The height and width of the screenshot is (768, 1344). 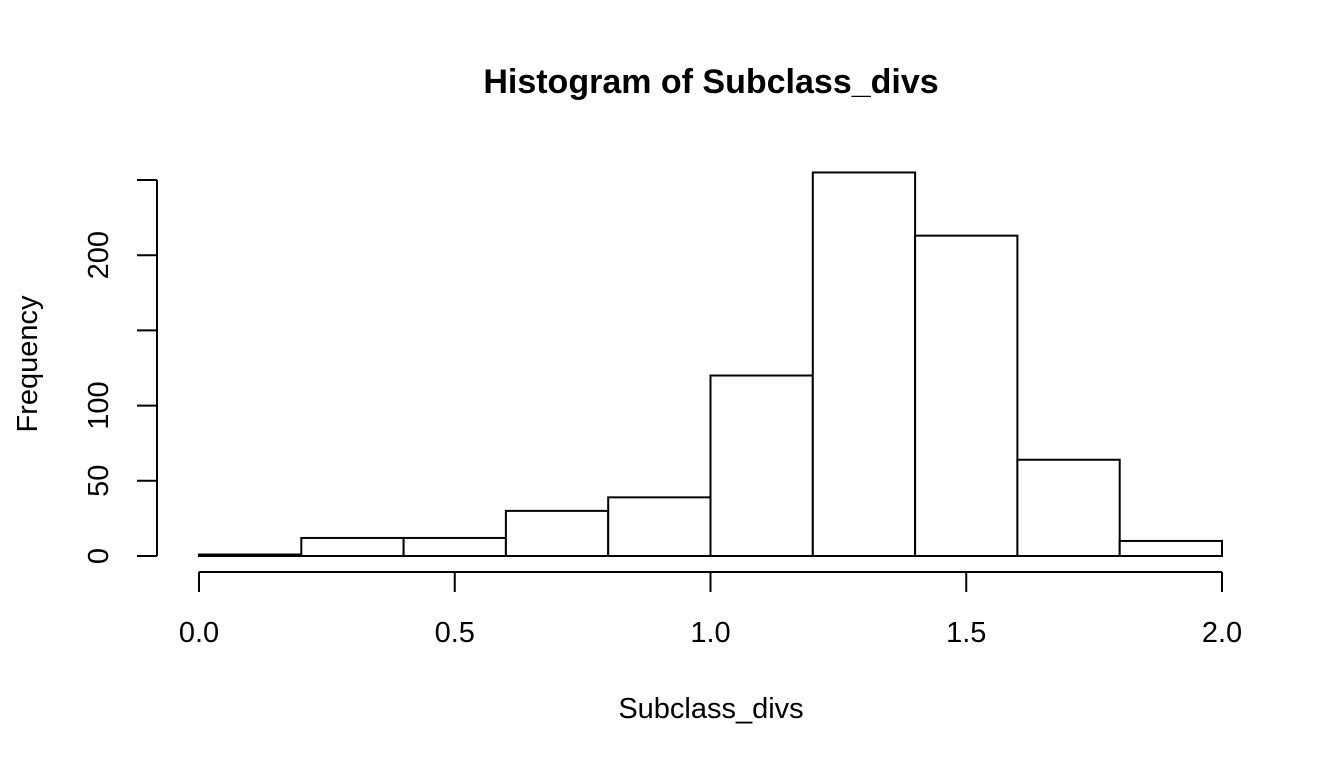 I want to click on x-axis: 0.0 0.5 1.0 1.5 2.0, so click(x=710, y=610).